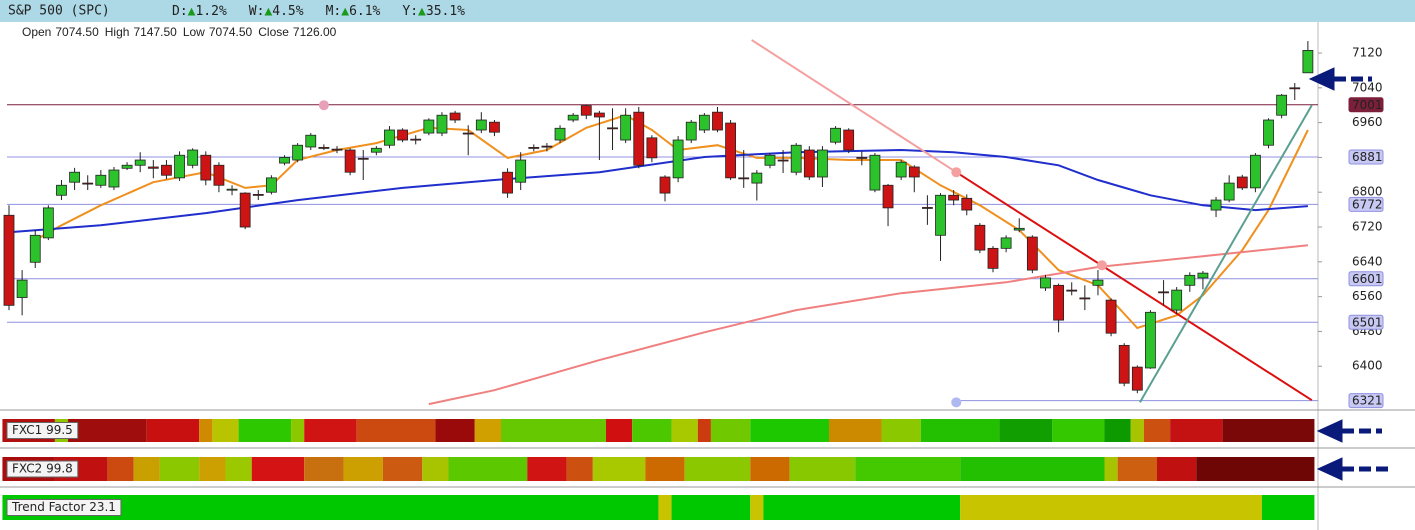 This screenshot has height=530, width=1415. What do you see at coordinates (364, 11) in the screenshot?
I see `change-value: 6.1%` at bounding box center [364, 11].